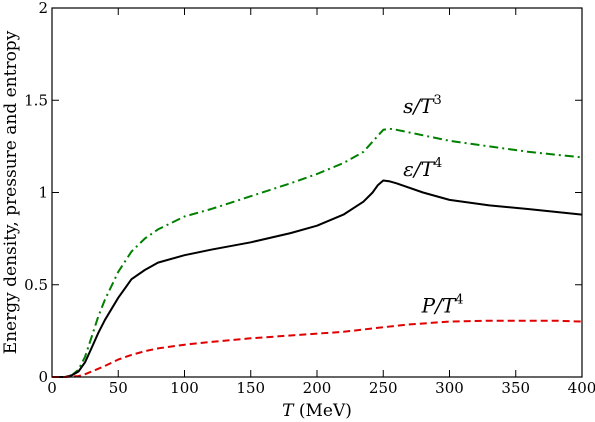 The height and width of the screenshot is (422, 595). What do you see at coordinates (11, 192) in the screenshot?
I see `y-axis-title: Energy density, pressure and entropy` at bounding box center [11, 192].